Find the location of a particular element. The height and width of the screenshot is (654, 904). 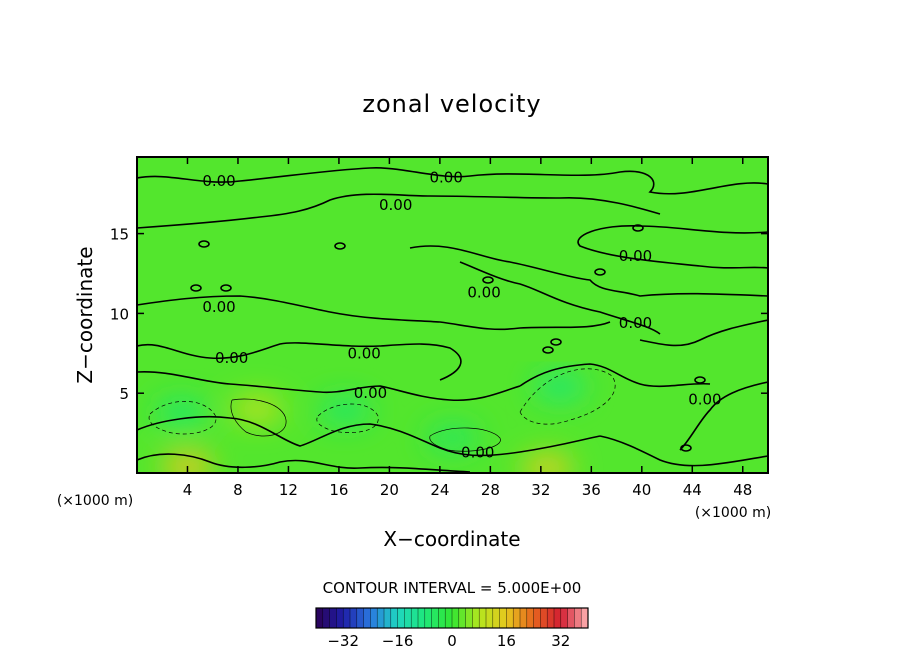

x-tick-label-6: 28 is located at coordinates (490, 490).